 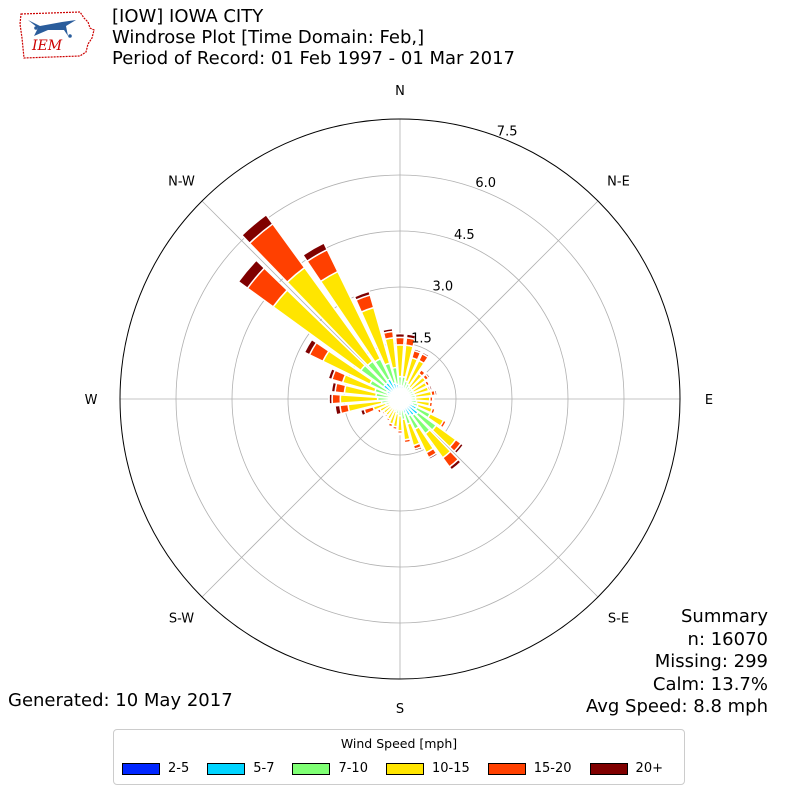 I want to click on compass-label: E, so click(x=709, y=400).